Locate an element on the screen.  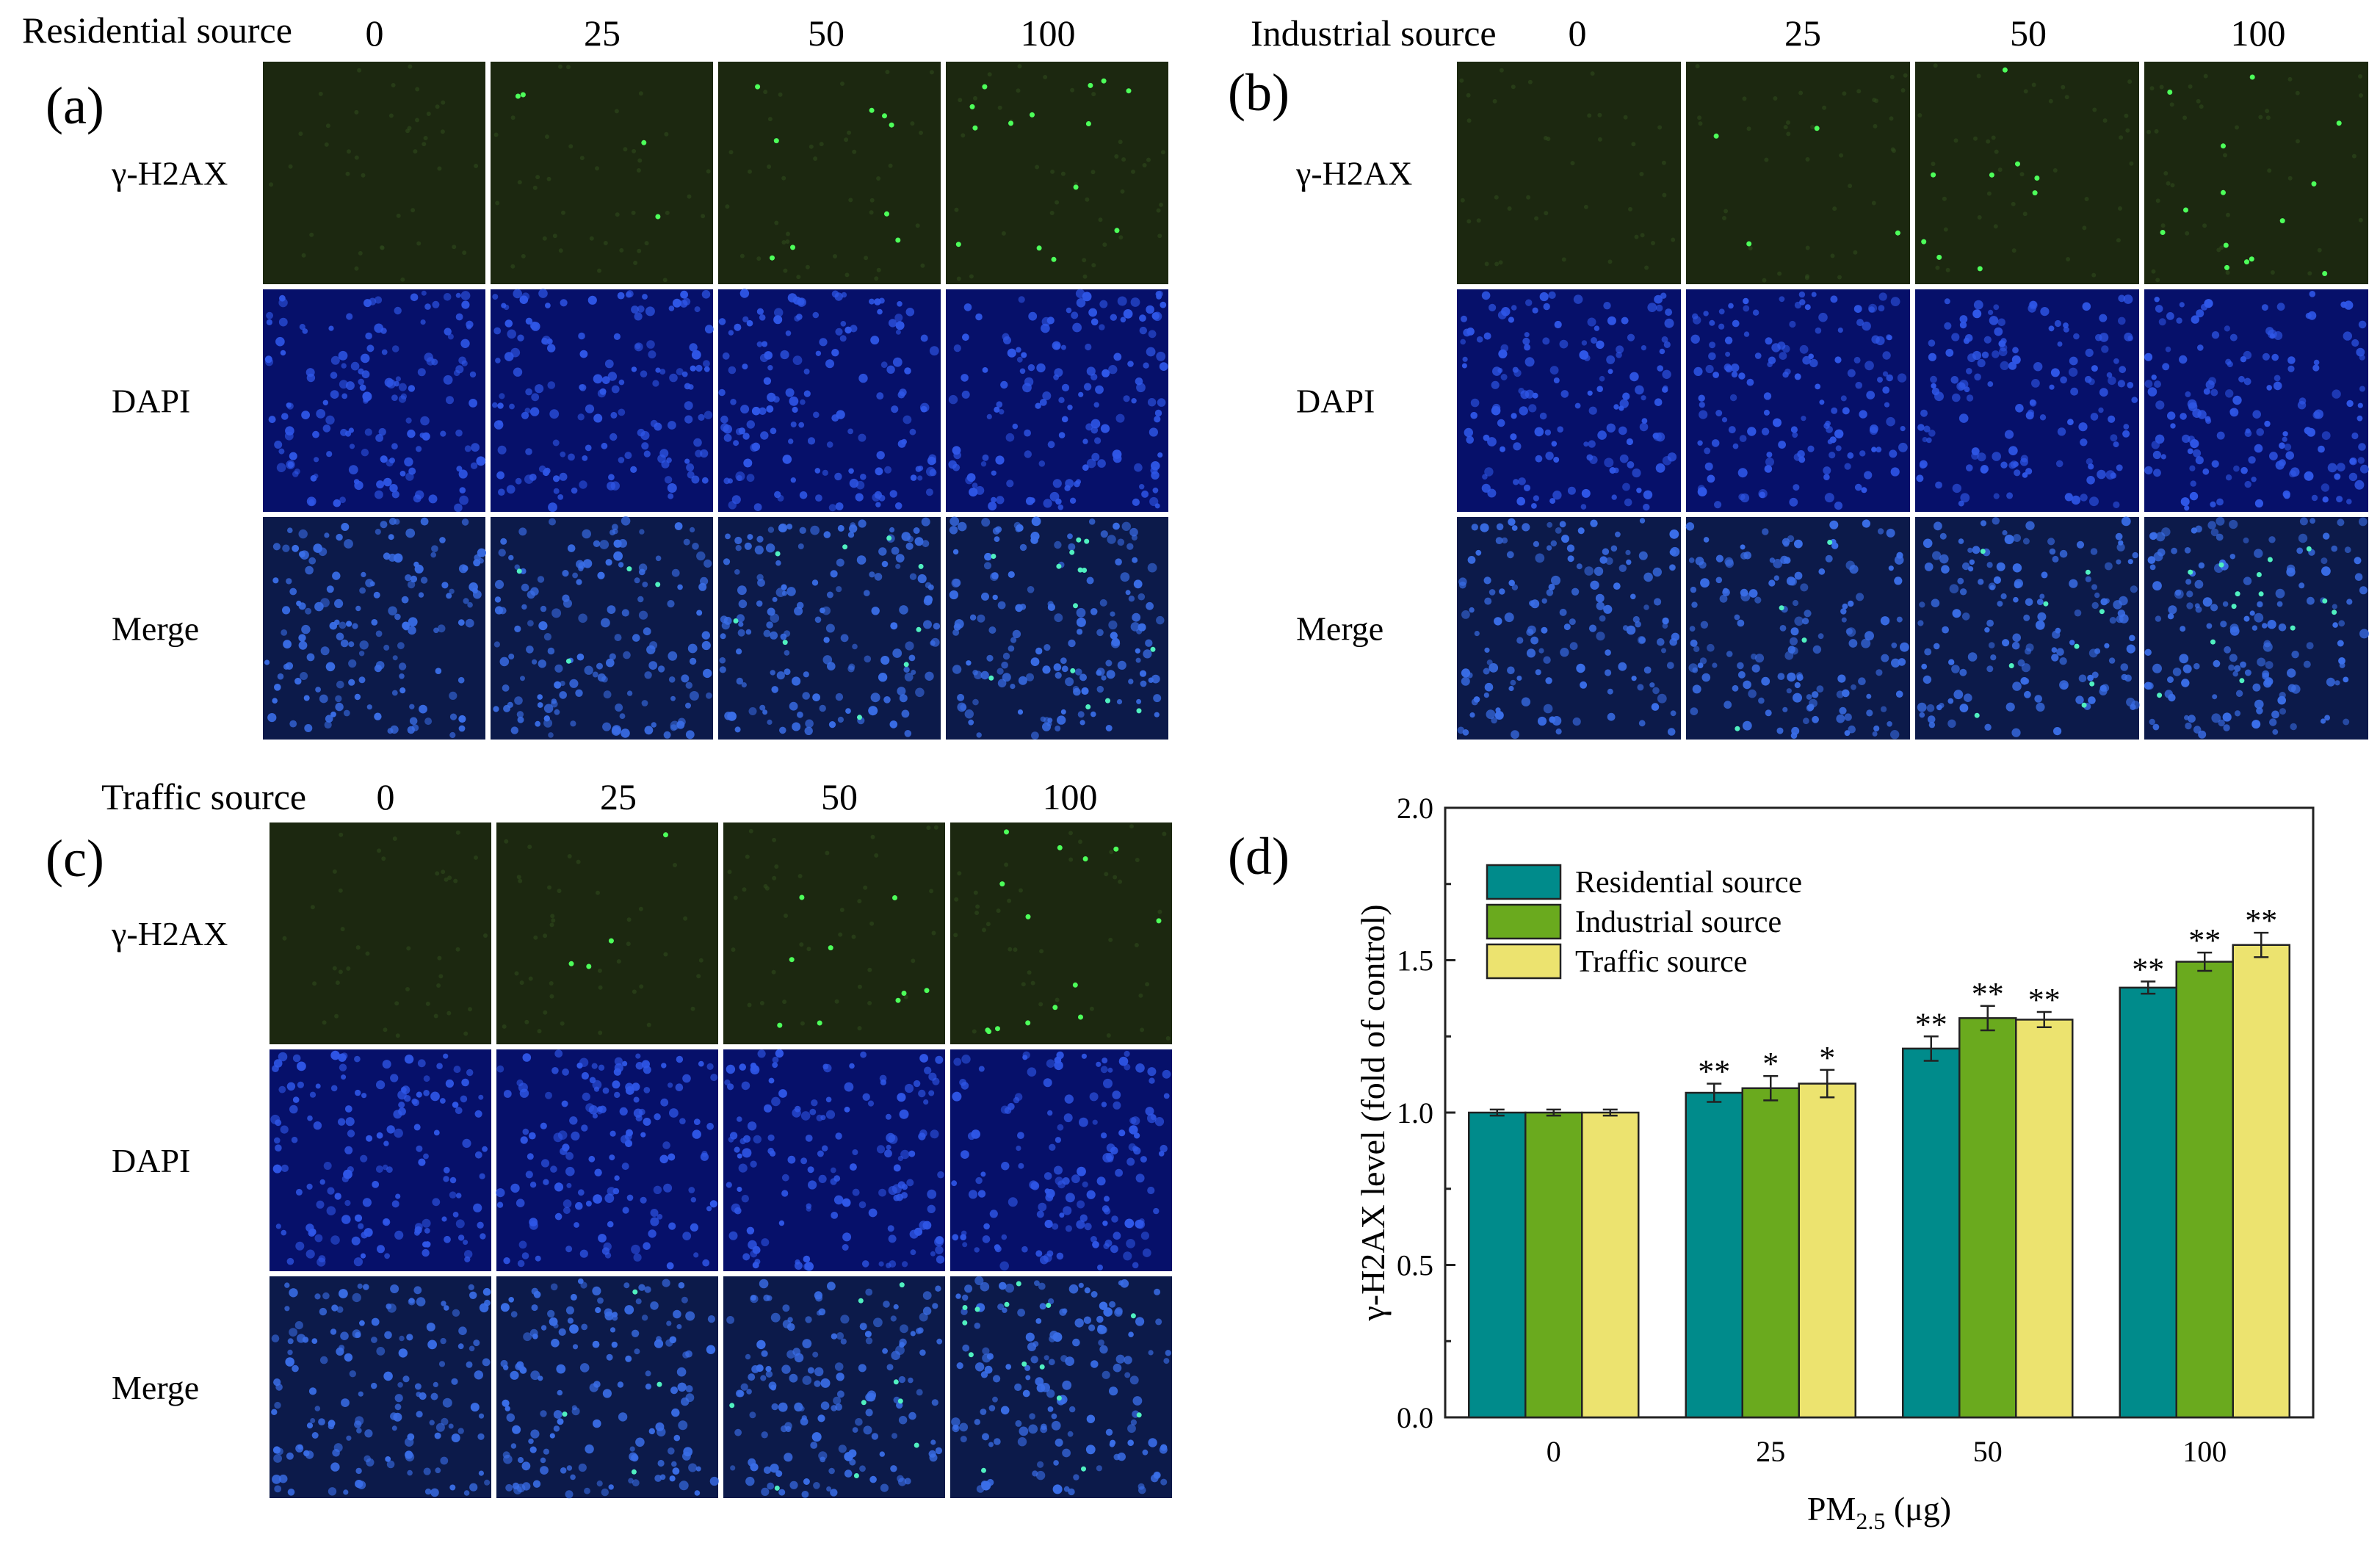
x-tick-label: 50 is located at coordinates (1988, 1451).